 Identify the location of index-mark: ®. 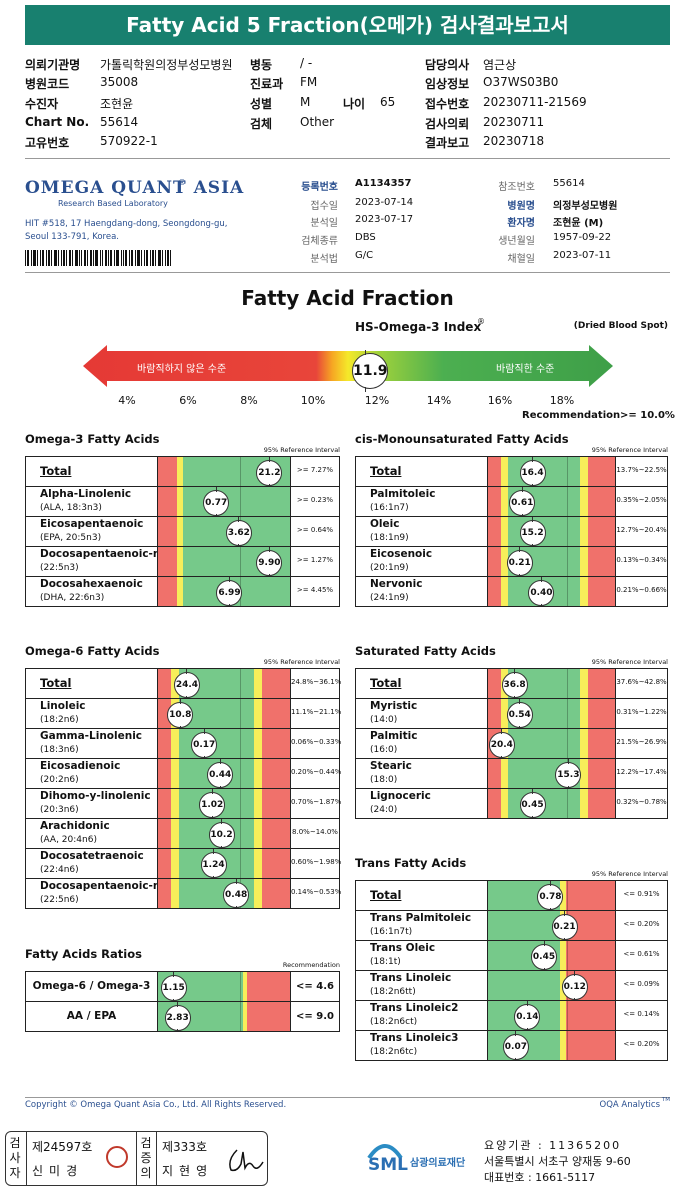
(481, 321).